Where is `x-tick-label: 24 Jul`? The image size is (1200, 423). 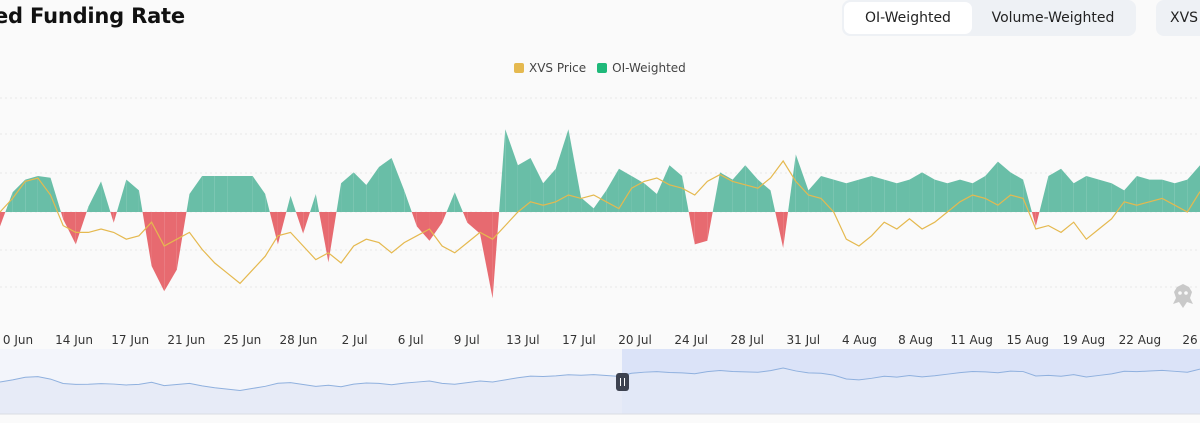 x-tick-label: 24 Jul is located at coordinates (691, 340).